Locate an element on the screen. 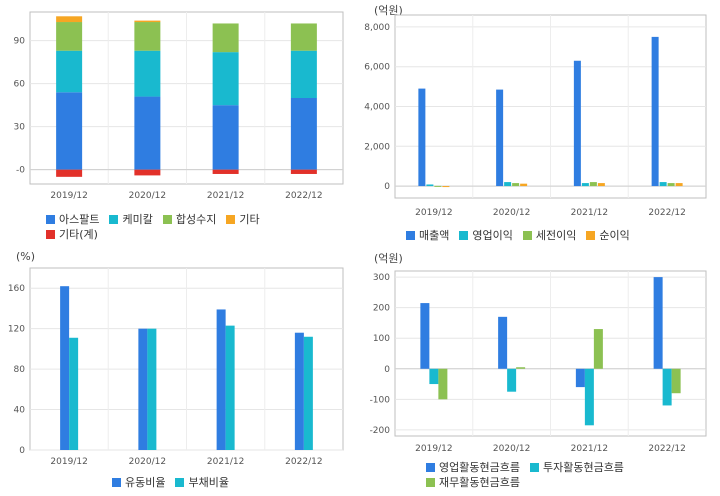 This screenshot has height=496, width=720. y-tick-label: 120 is located at coordinates (16, 330).